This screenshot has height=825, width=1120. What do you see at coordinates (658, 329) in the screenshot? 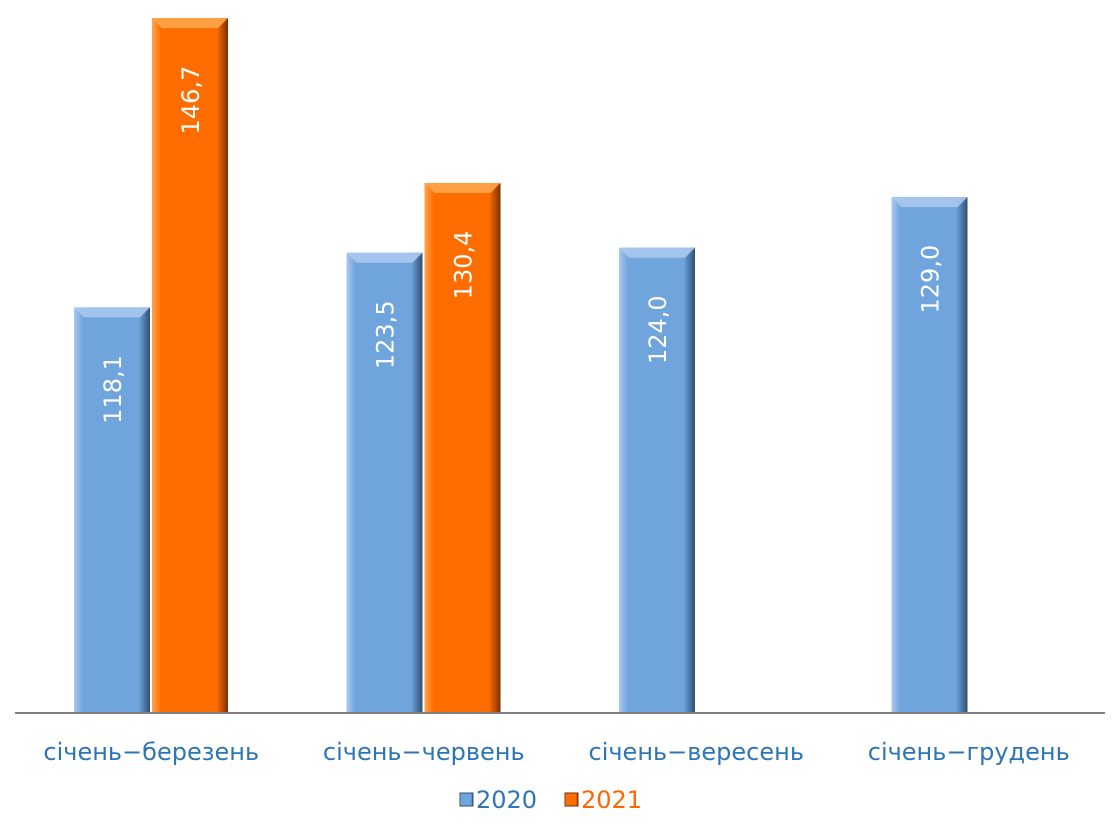
I see `data-label-2020-3: 124,0` at bounding box center [658, 329].